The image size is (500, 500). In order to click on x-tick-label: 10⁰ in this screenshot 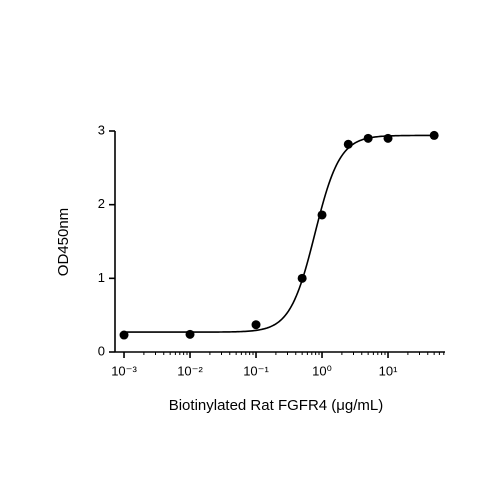, I will do `click(322, 370)`.